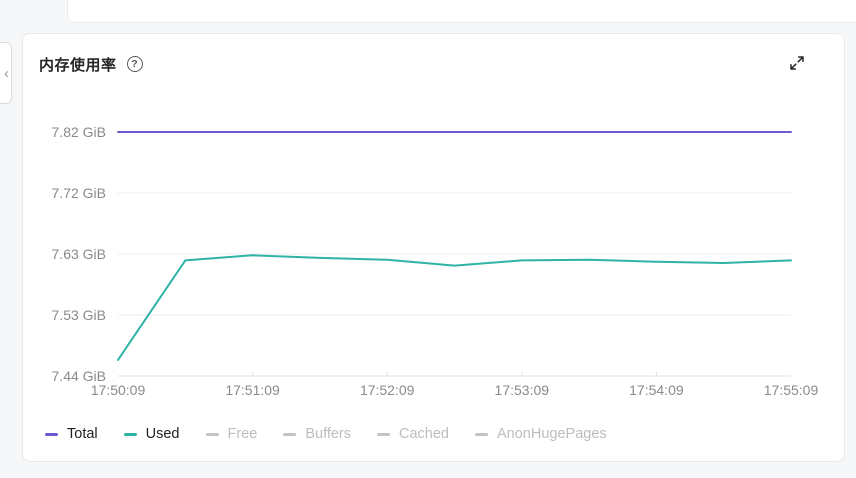 This screenshot has width=856, height=478. What do you see at coordinates (461, 11) in the screenshot?
I see `card-above` at bounding box center [461, 11].